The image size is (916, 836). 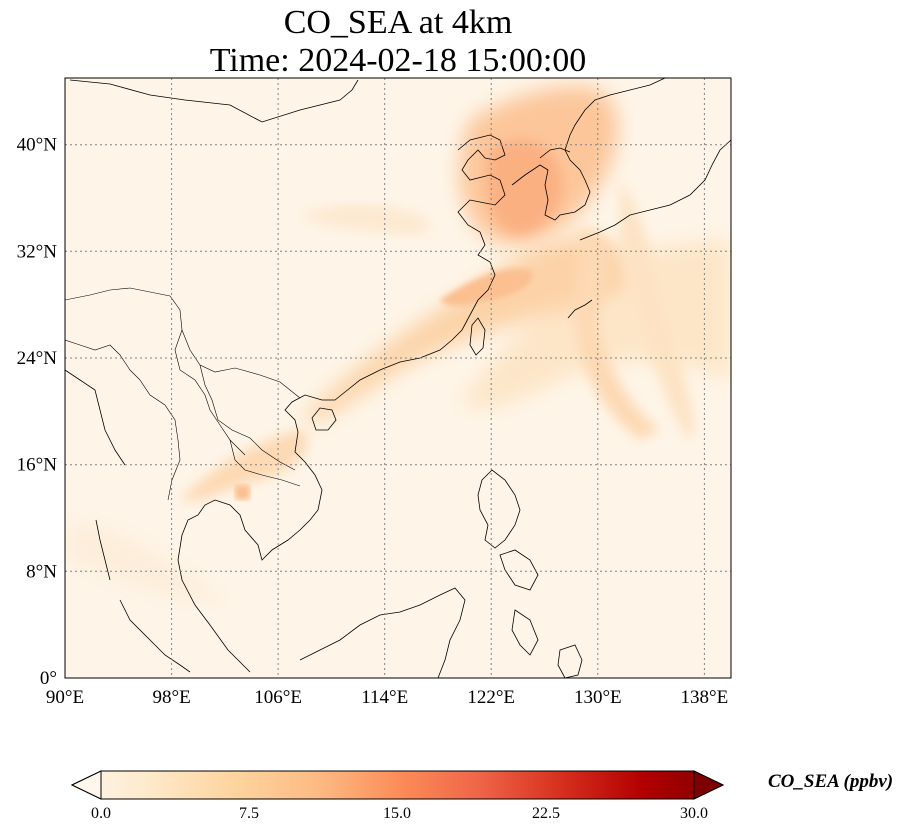 What do you see at coordinates (37, 145) in the screenshot?
I see `lat-tick-40n: 40°N` at bounding box center [37, 145].